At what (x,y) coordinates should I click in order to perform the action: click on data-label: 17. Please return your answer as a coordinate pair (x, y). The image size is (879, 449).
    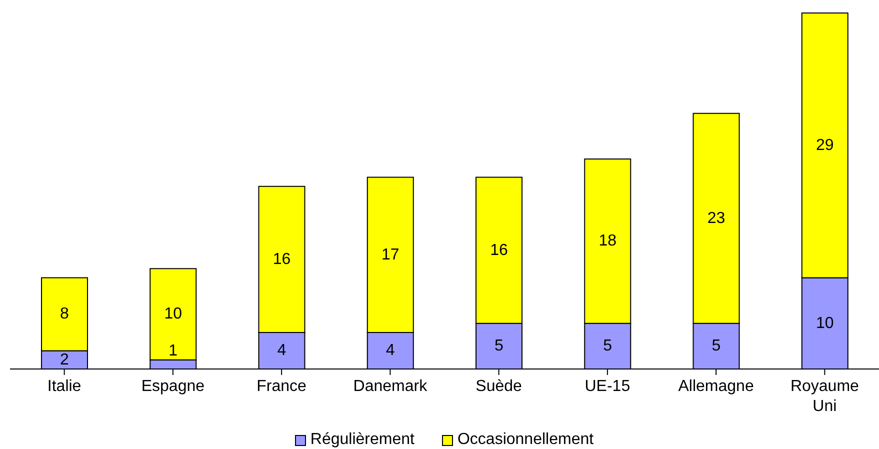
    Looking at the image, I should click on (390, 255).